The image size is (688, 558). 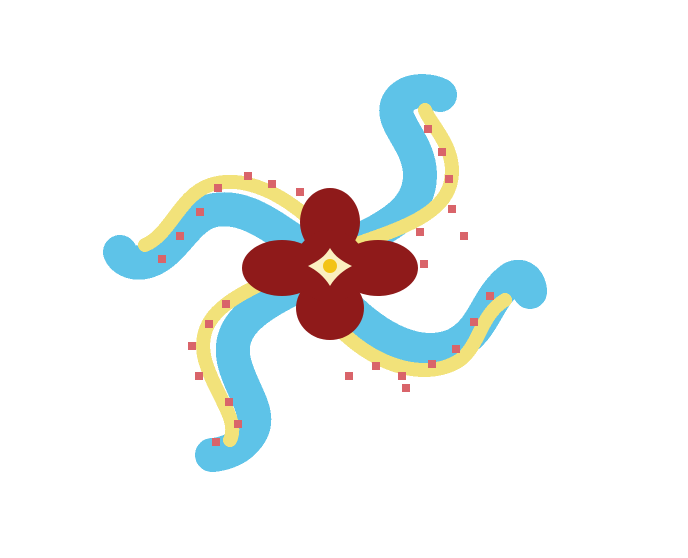 What do you see at coordinates (442, 196) in the screenshot?
I see `suction-cups-upper-right` at bounding box center [442, 196].